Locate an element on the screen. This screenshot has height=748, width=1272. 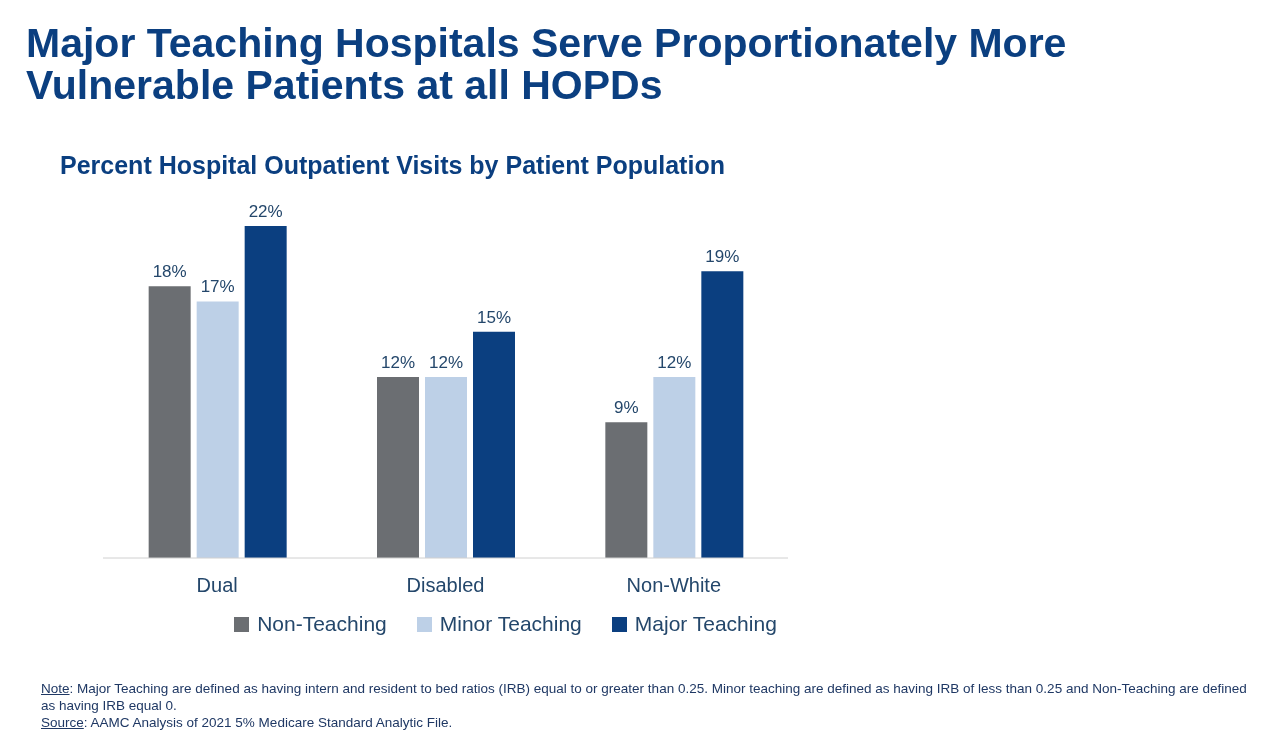
chart-title: Major Teaching Hospitals Serve Proportionately More Vulnerable Patients at all HOPDs is located at coordinates (547, 64).